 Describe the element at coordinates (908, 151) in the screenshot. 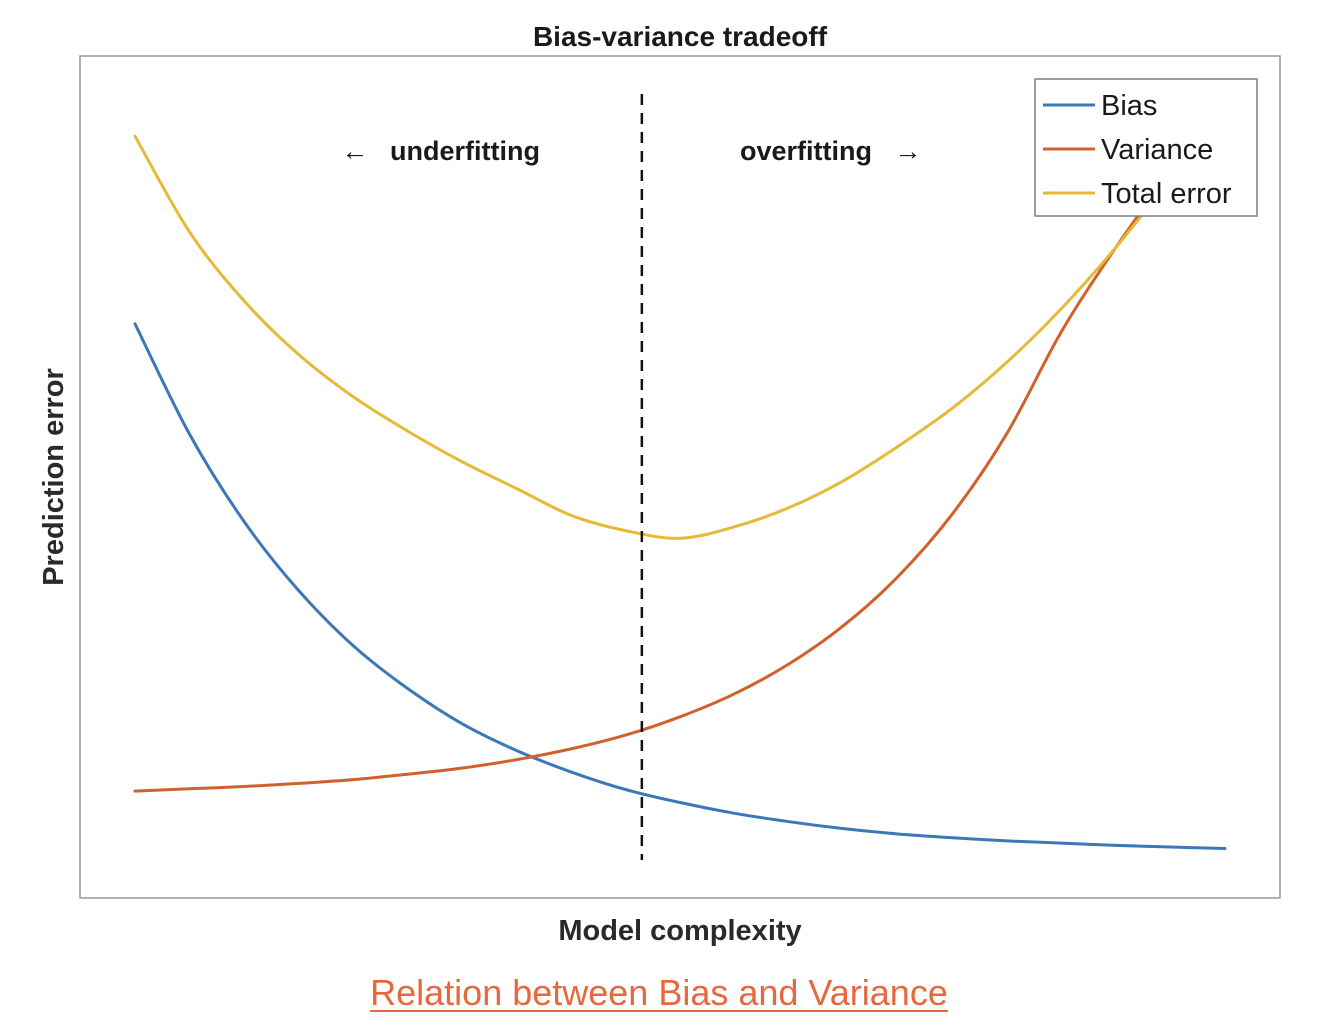

I see `overfitting-arrow-icon: →` at that location.